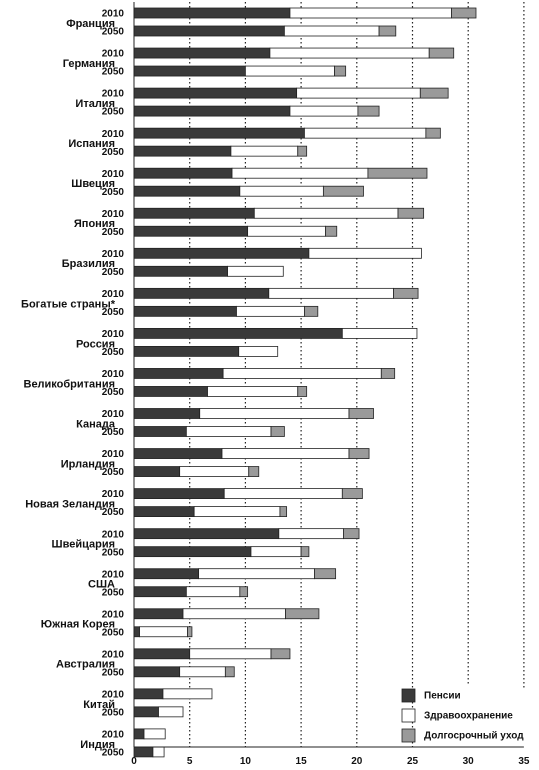 The width and height of the screenshot is (539, 770). I want to click on country-label: Испания, so click(91, 144).